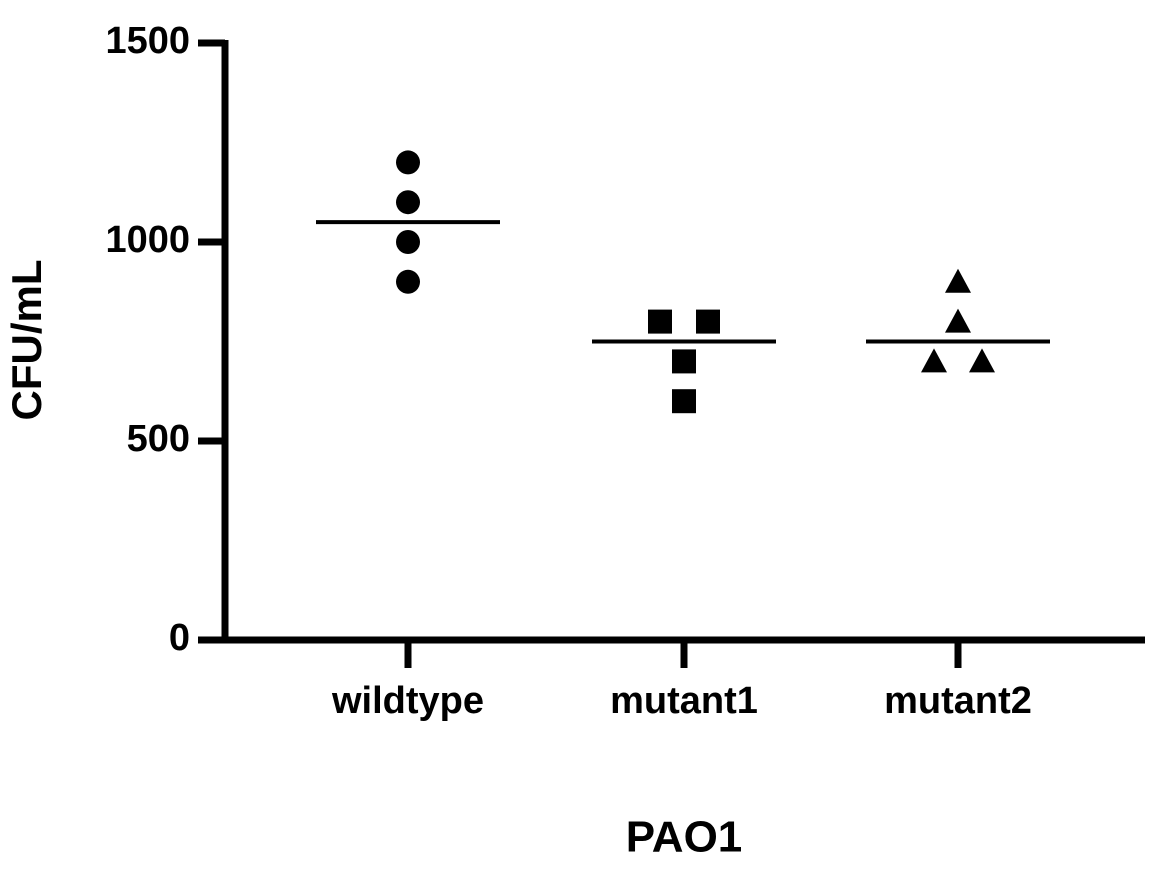 This screenshot has width=1155, height=869. Describe the element at coordinates (407, 701) in the screenshot. I see `x-tick-label: wildtype` at that location.